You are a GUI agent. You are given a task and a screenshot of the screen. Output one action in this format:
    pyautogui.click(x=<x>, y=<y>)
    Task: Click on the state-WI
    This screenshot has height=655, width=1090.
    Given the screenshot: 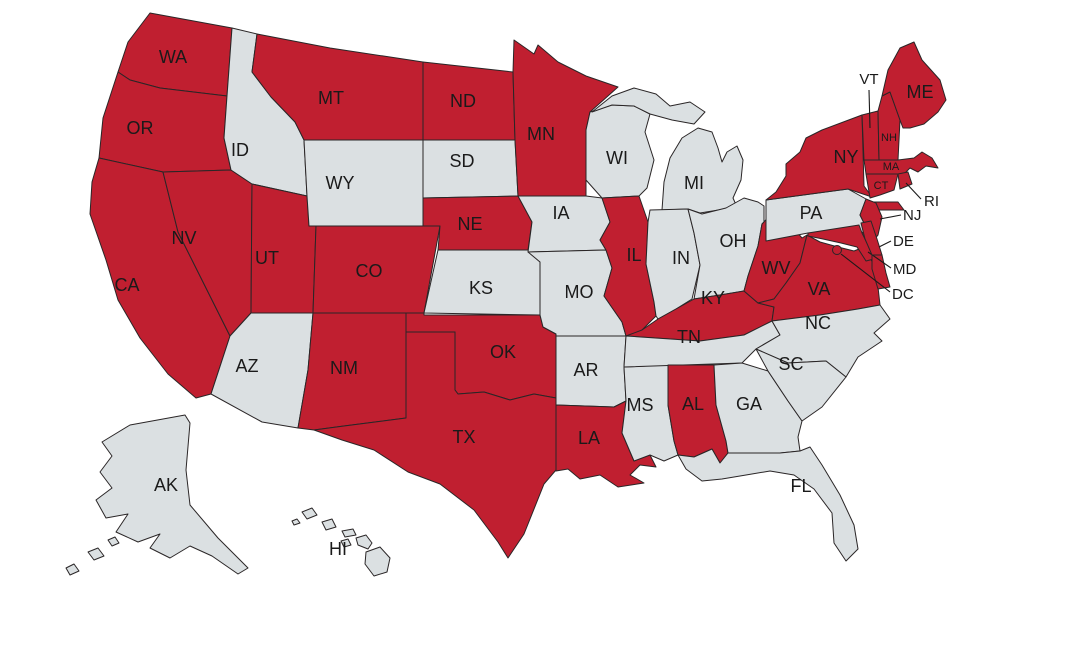 What is the action you would take?
    pyautogui.click(x=620, y=151)
    